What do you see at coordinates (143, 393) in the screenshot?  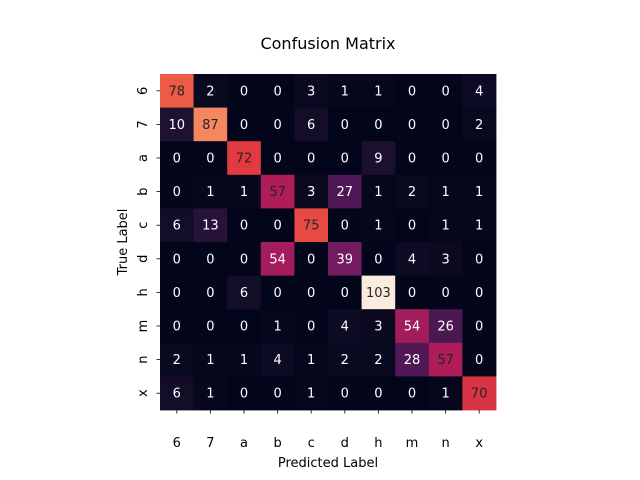 I see `y-tick-label: x` at bounding box center [143, 393].